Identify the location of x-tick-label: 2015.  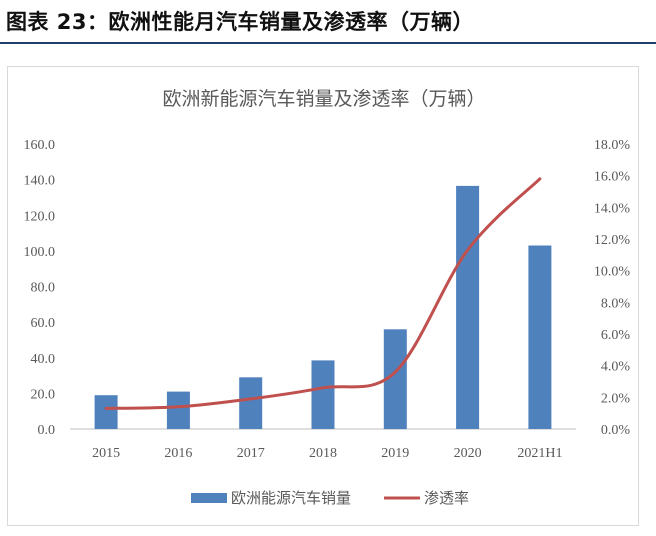
(106, 453).